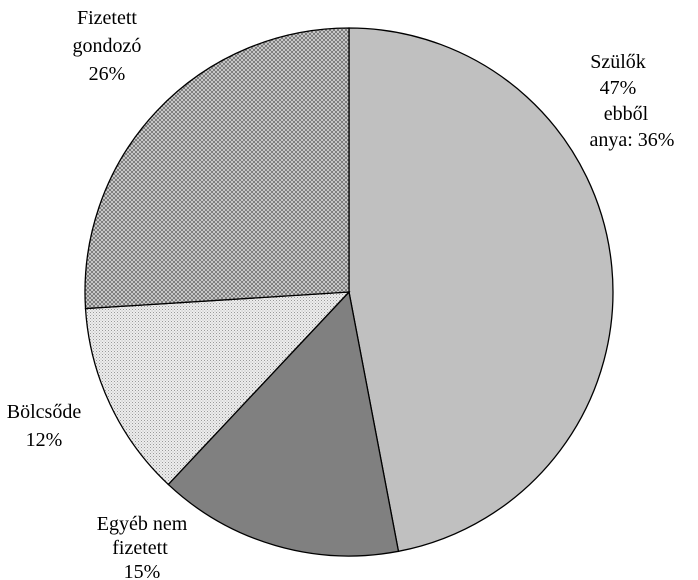 The width and height of the screenshot is (698, 580). I want to click on slice-label-line: gondozó, so click(107, 46).